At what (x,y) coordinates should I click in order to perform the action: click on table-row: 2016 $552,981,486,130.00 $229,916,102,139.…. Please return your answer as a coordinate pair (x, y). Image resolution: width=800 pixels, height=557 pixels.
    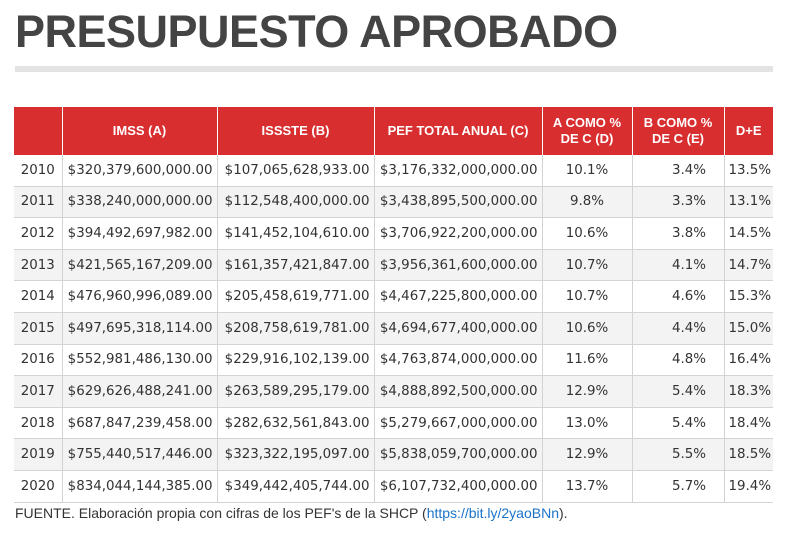
    Looking at the image, I should click on (393, 360).